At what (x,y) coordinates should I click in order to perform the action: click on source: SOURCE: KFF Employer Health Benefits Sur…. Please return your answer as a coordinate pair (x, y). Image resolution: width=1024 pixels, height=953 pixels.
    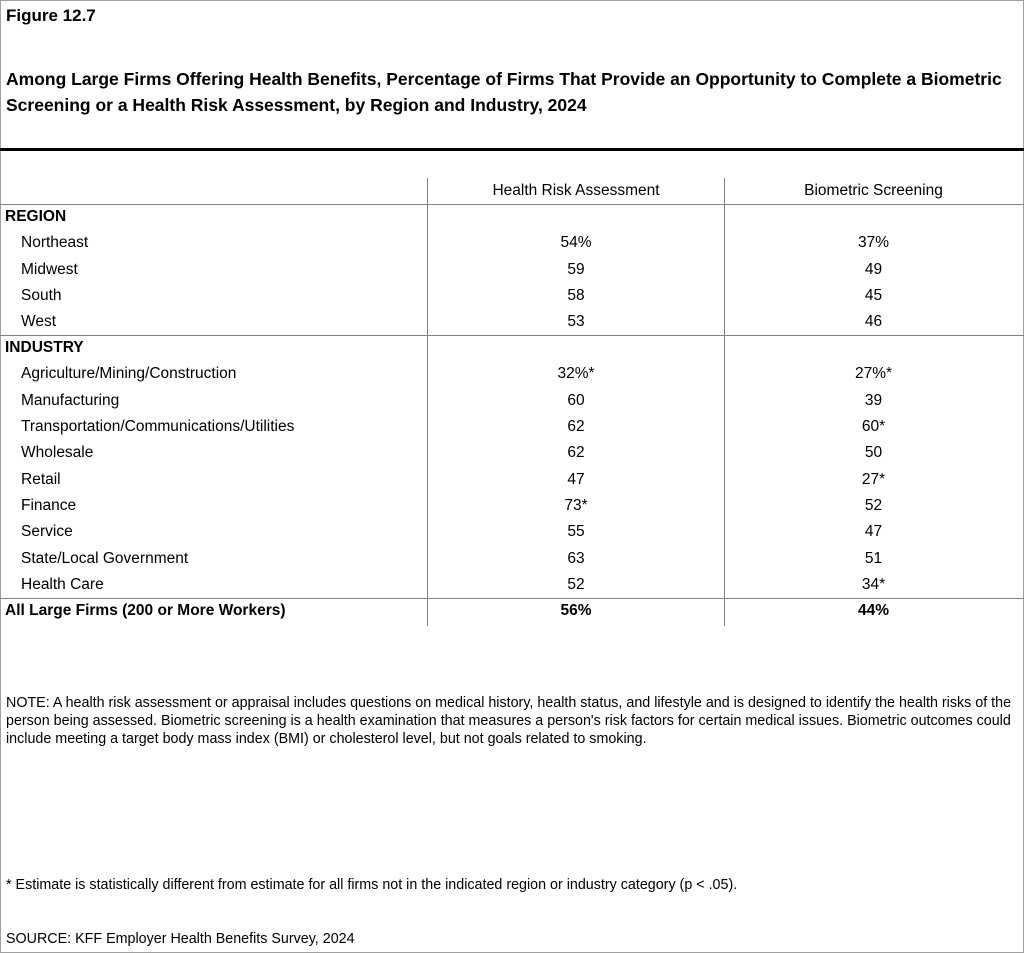
    Looking at the image, I should click on (180, 939).